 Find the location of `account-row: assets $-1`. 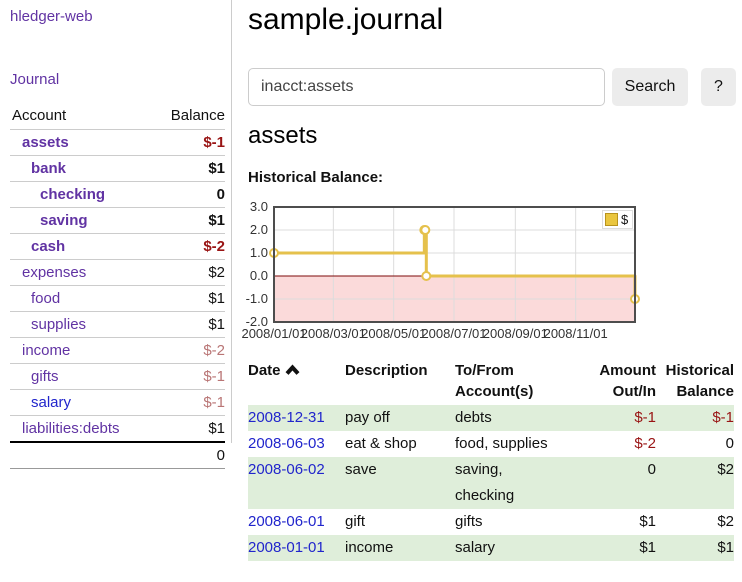

account-row: assets $-1 is located at coordinates (117, 142).